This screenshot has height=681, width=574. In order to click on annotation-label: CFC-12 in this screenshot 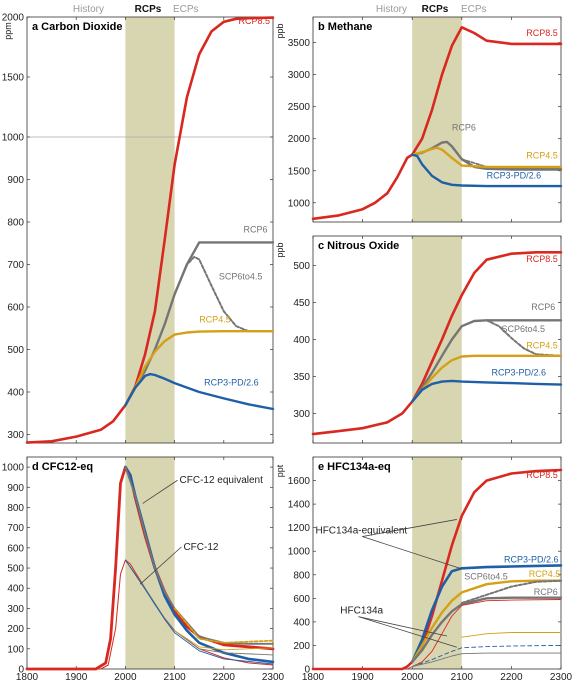, I will do `click(200, 547)`.